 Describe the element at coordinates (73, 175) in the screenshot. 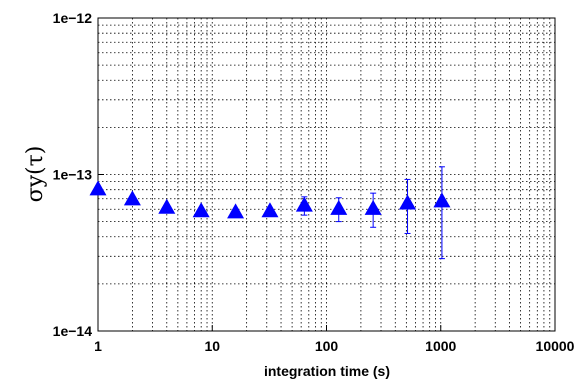

I see `y-tick-label: 1e−13` at that location.